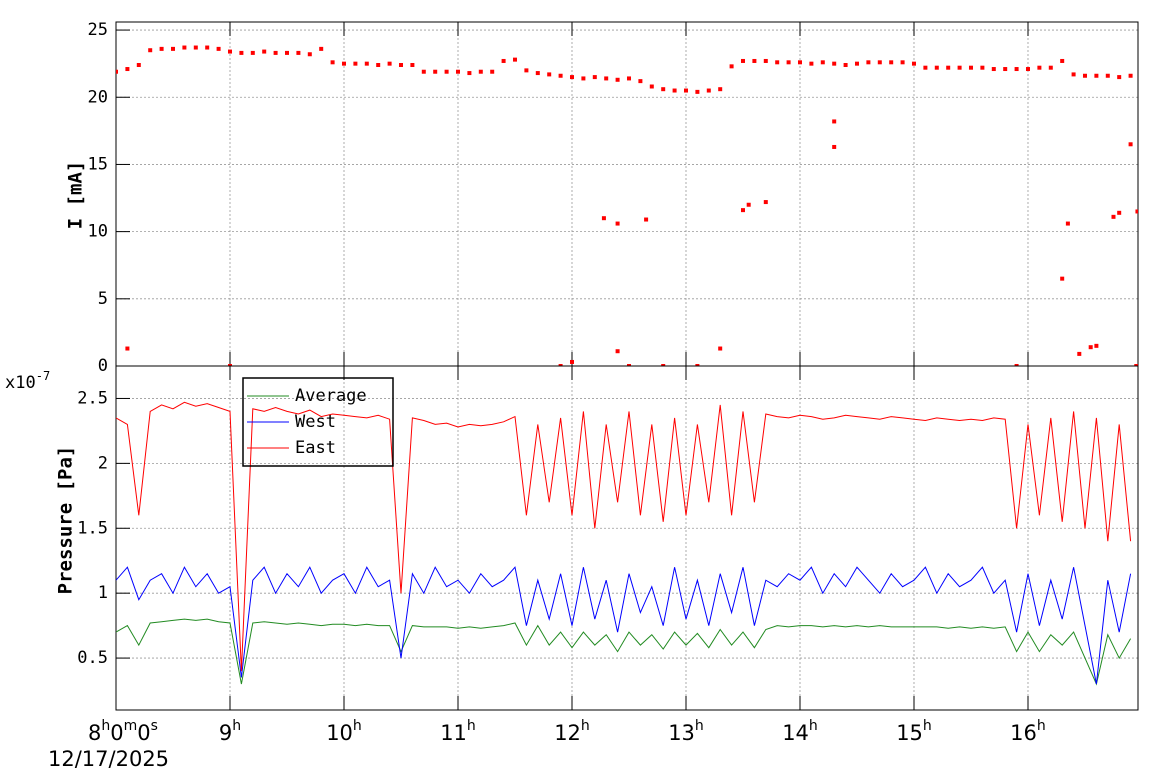 Image resolution: width=1158 pixels, height=782 pixels. What do you see at coordinates (1028, 731) in the screenshot?
I see `x-tick-label: 16h` at bounding box center [1028, 731].